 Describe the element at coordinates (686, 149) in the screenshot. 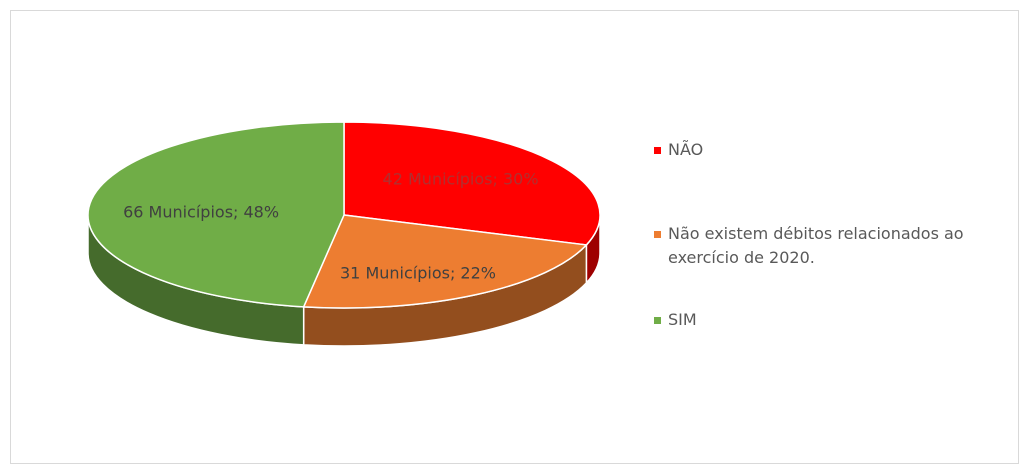

I see `legend-label: NÃO` at that location.